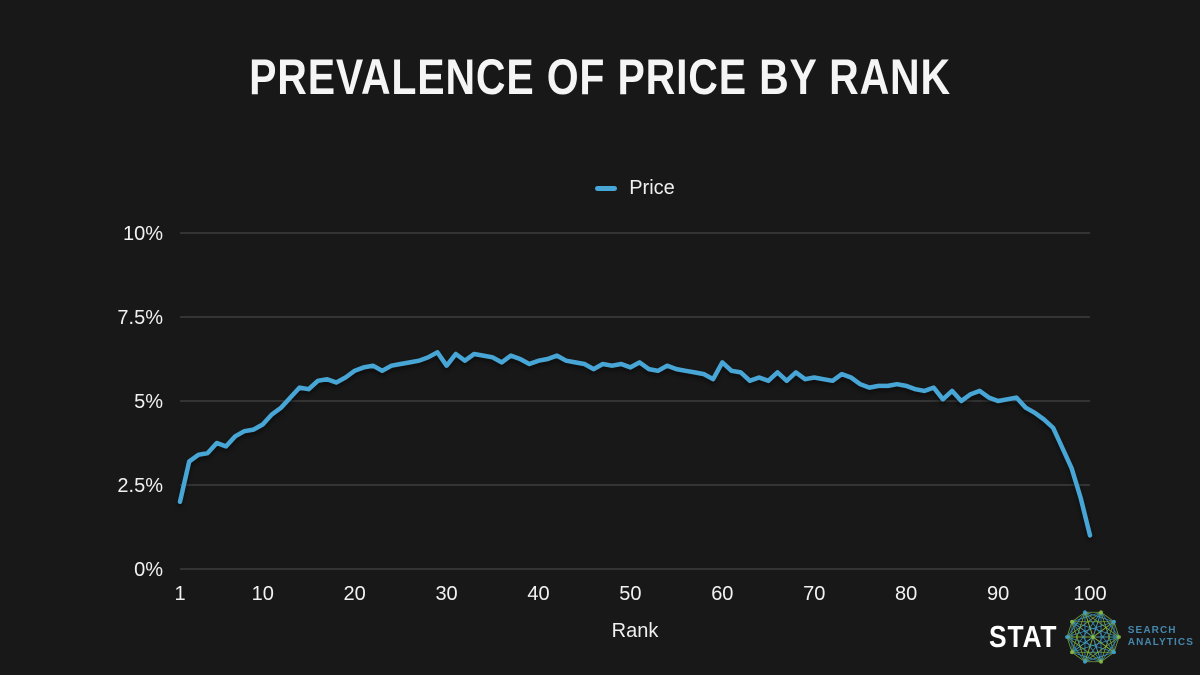  I want to click on x-tick-label: 50, so click(630, 594).